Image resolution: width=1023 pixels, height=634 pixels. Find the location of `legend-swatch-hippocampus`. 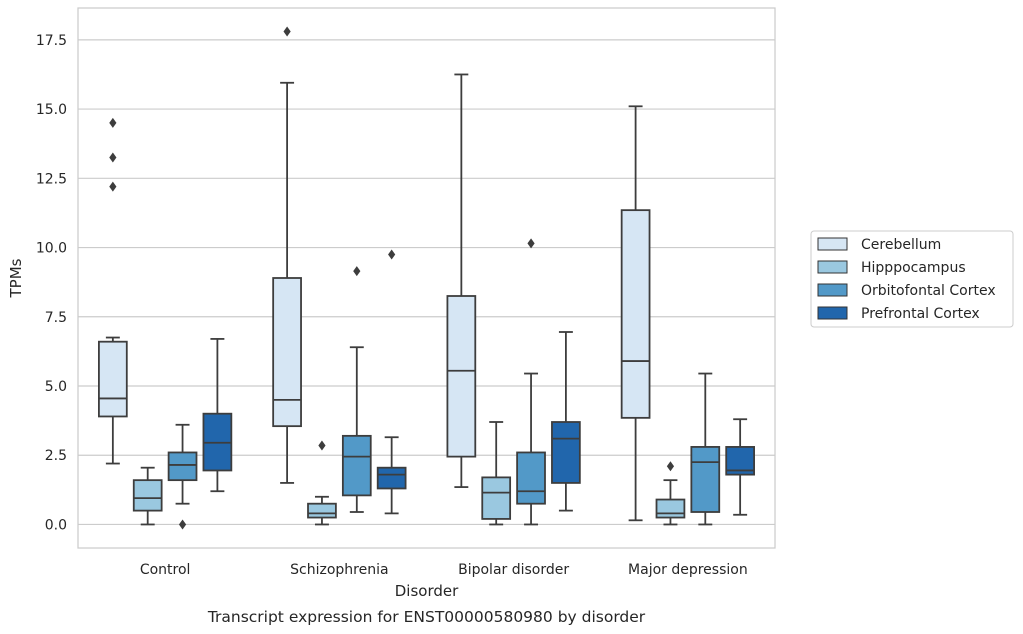

legend-swatch-hippocampus is located at coordinates (832, 267).